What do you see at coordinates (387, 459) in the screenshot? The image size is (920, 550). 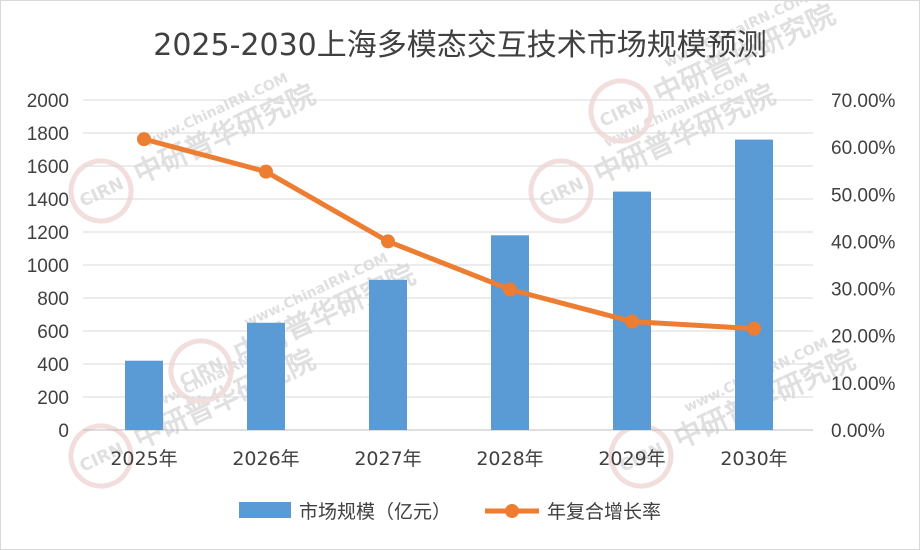 I see `x-tick-label: 2027年` at bounding box center [387, 459].